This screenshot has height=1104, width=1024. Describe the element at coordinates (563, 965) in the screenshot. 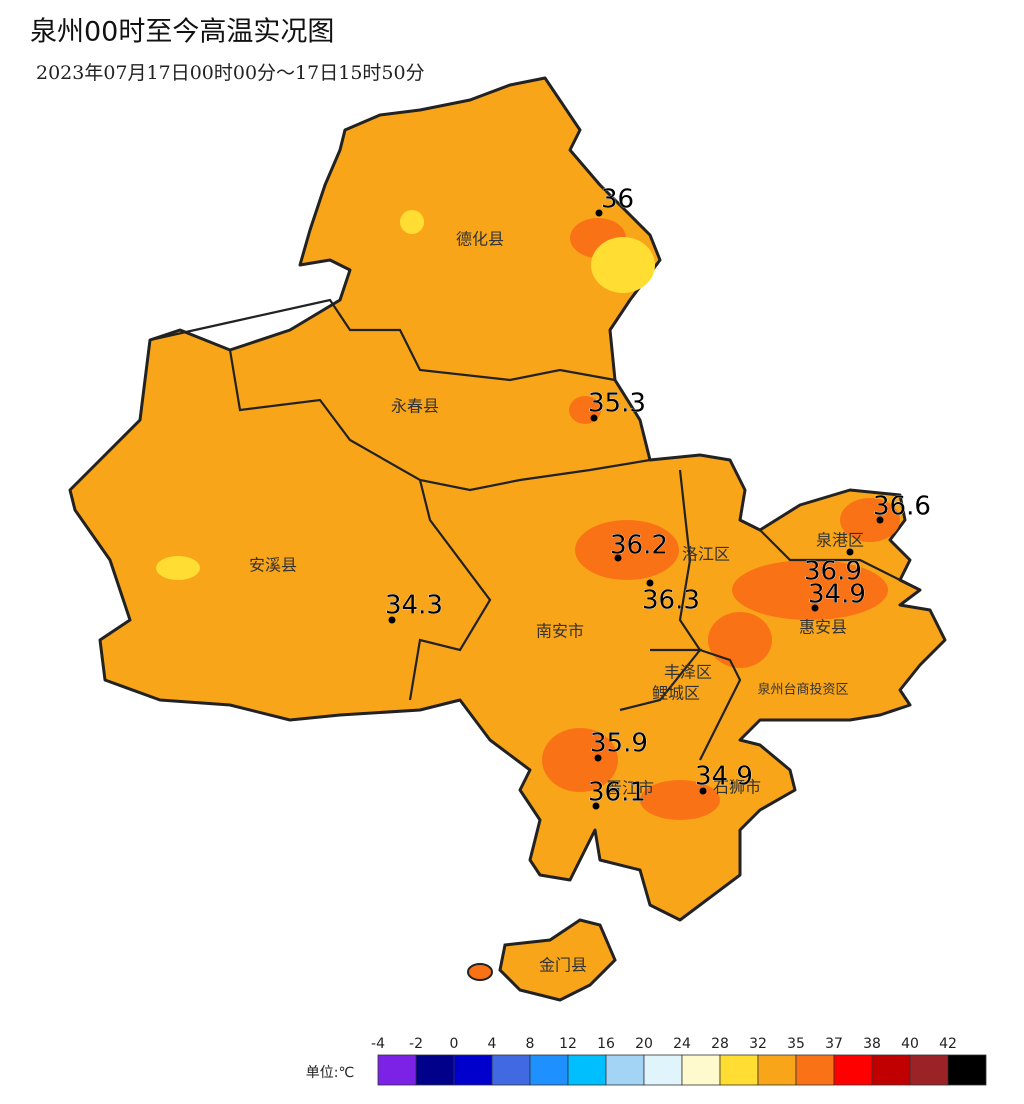

I see `district-label: 金门县` at that location.